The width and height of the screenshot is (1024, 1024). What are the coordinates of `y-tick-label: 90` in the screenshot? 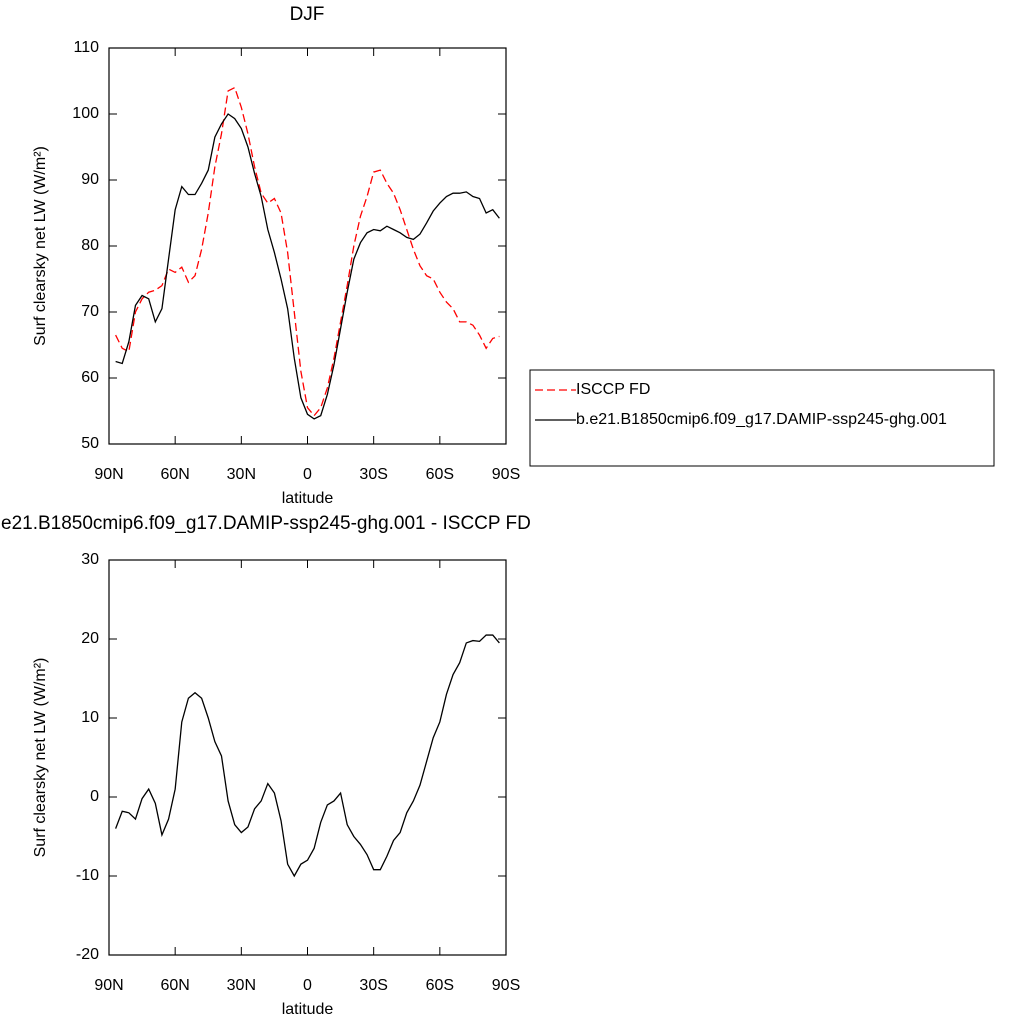 It's located at (90, 179).